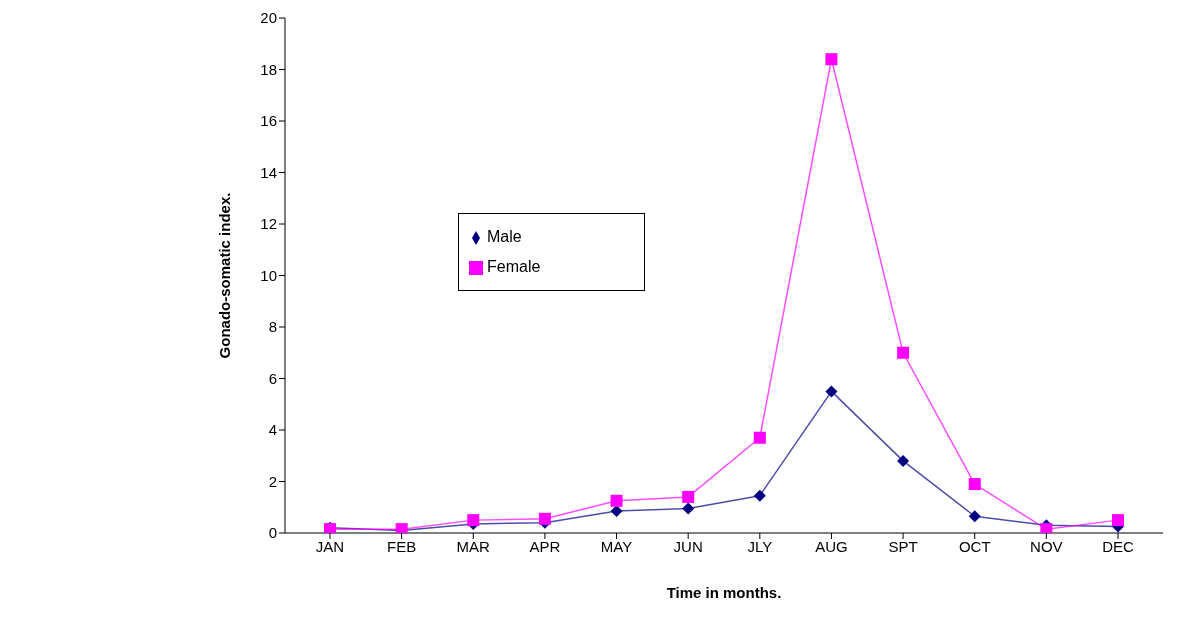  What do you see at coordinates (268, 224) in the screenshot?
I see `y-tick-label: 12` at bounding box center [268, 224].